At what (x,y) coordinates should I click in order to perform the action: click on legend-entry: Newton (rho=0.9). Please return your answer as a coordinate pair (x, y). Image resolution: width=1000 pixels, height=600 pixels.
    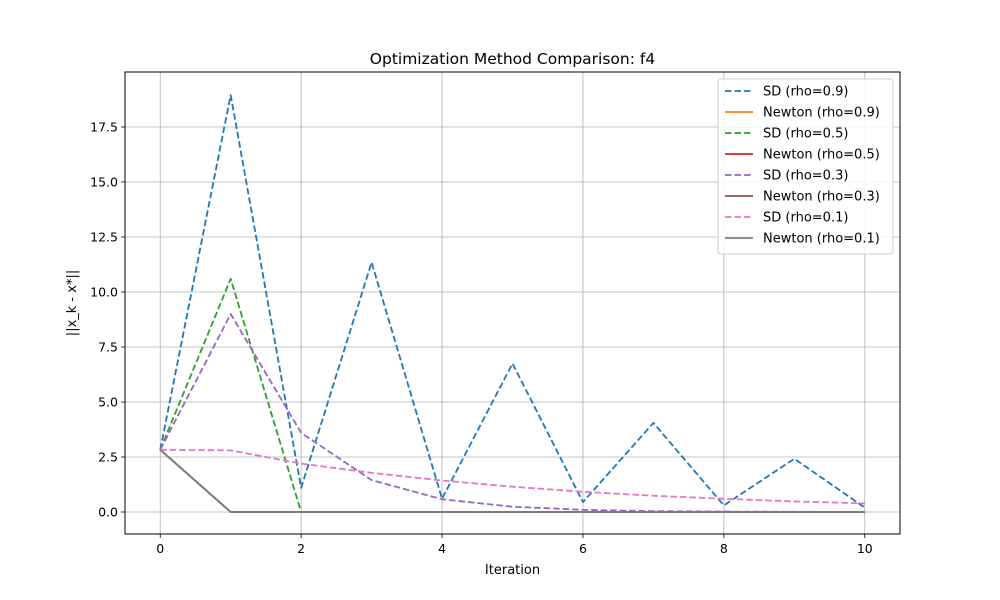
    Looking at the image, I should click on (821, 113).